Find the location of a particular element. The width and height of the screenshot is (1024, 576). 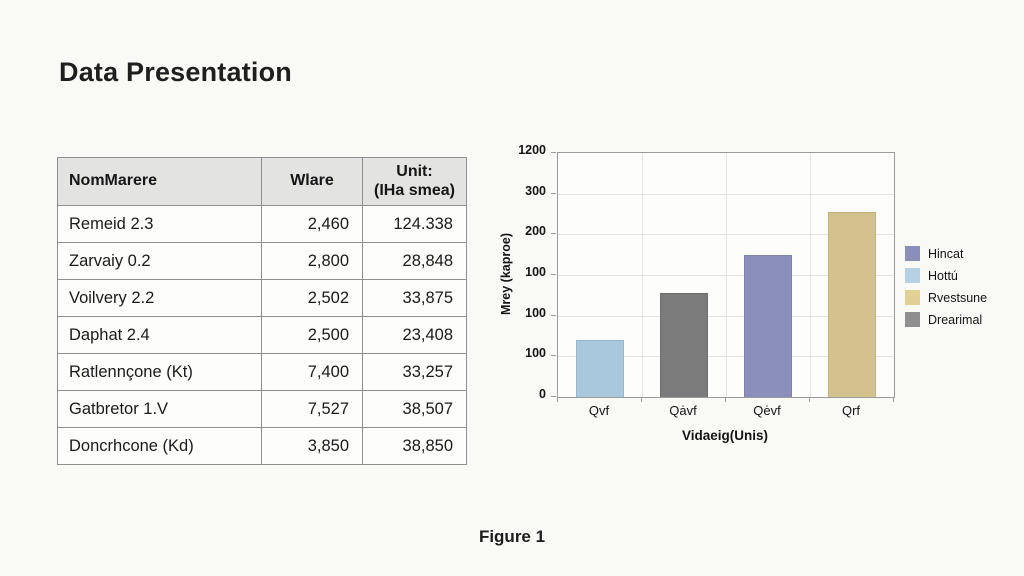

table-row: Daphat 2.4 2,500 23,408 is located at coordinates (262, 335).